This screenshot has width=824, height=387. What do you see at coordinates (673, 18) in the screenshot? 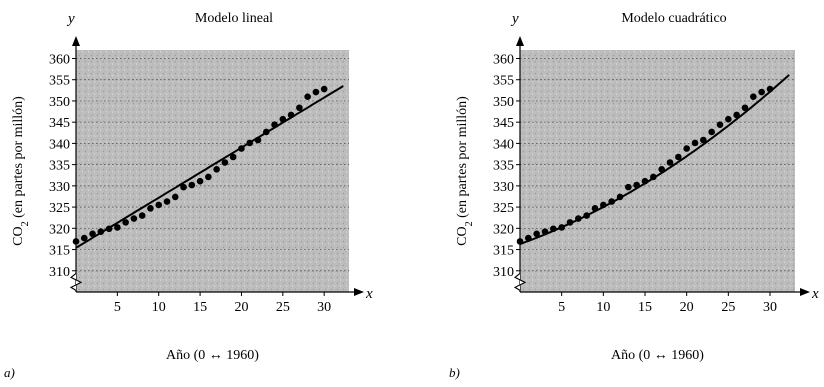
I see `chart-title: Modelo cuadrático` at bounding box center [673, 18].